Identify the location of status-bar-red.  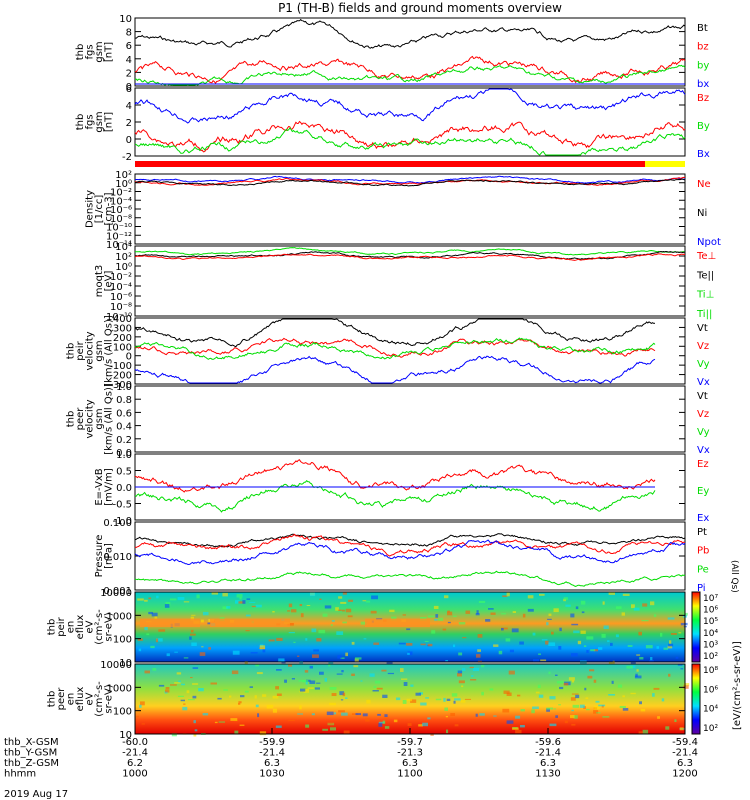
(390, 164).